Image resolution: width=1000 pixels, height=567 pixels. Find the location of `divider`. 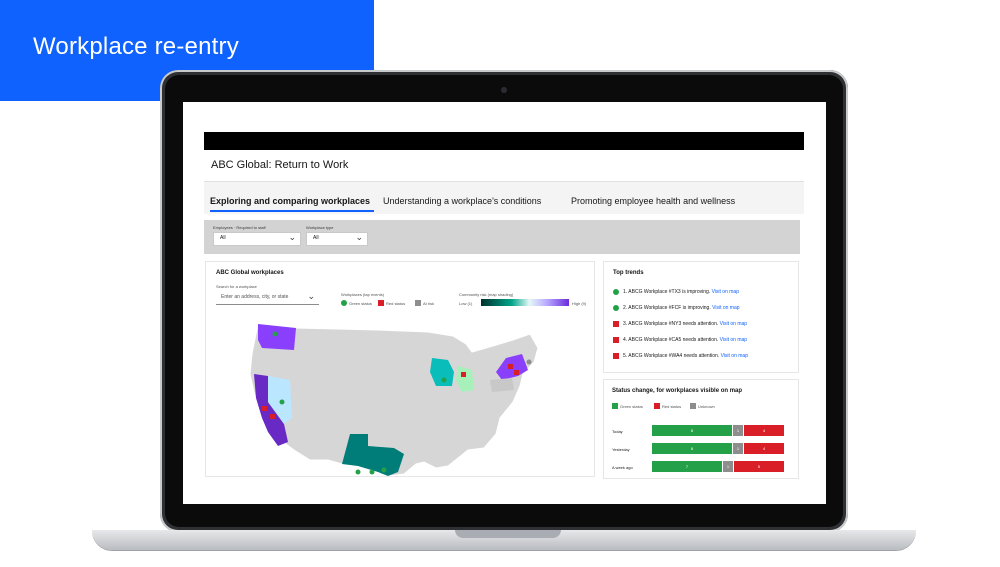

divider is located at coordinates (504, 181).